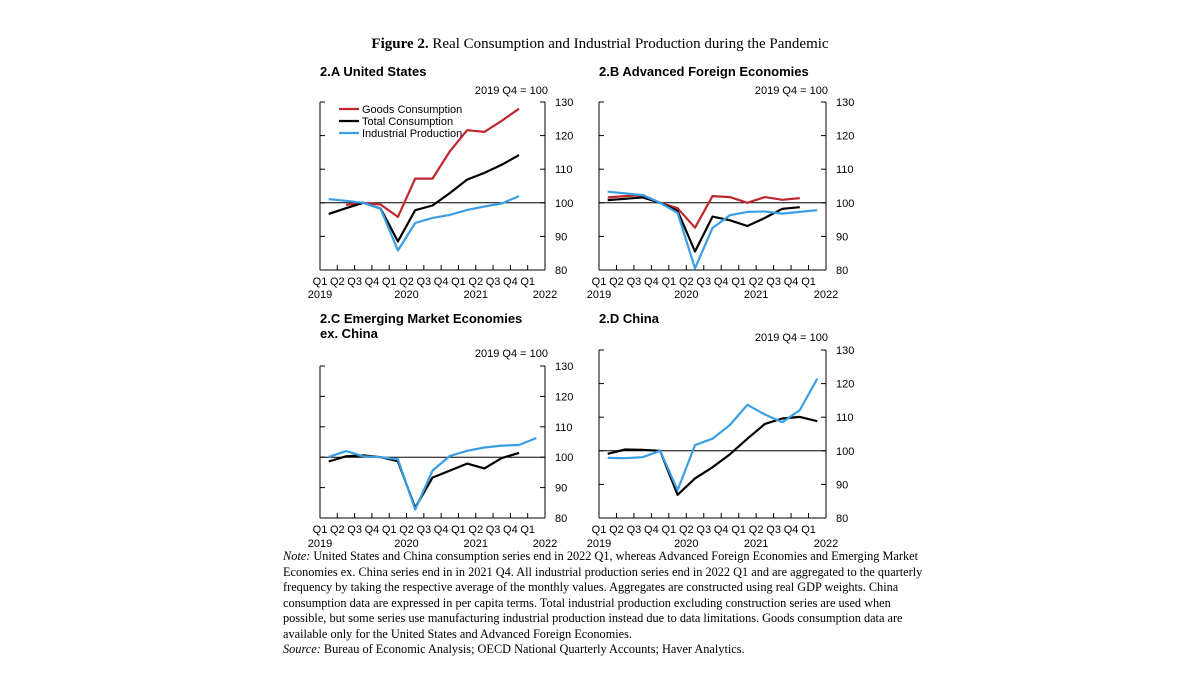 The height and width of the screenshot is (681, 1200). I want to click on legend-label: Industrial Production, so click(412, 134).